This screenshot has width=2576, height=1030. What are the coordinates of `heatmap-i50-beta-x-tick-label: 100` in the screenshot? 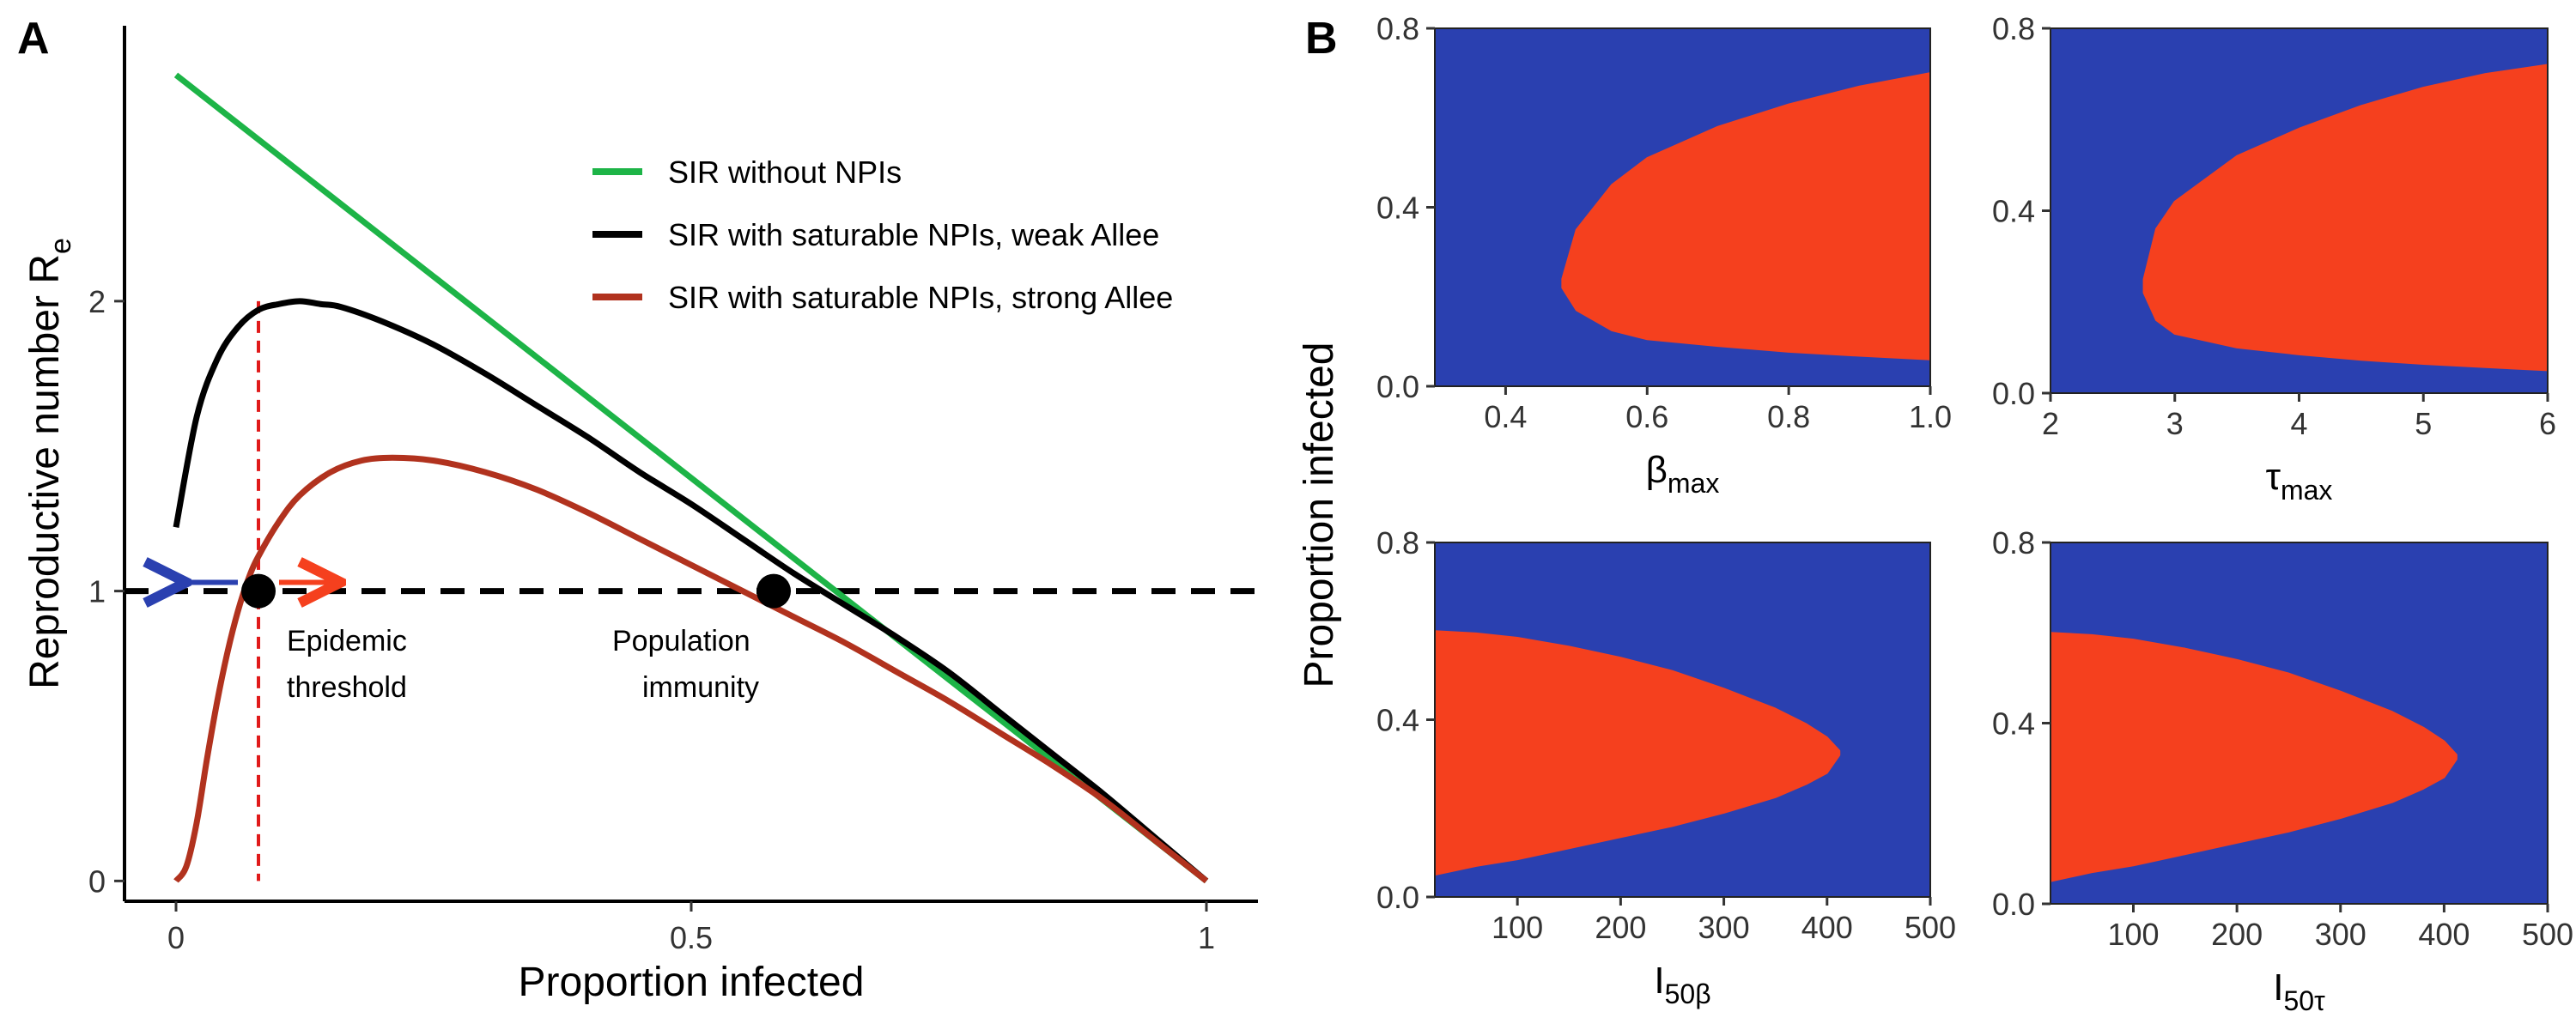 It's located at (1517, 927).